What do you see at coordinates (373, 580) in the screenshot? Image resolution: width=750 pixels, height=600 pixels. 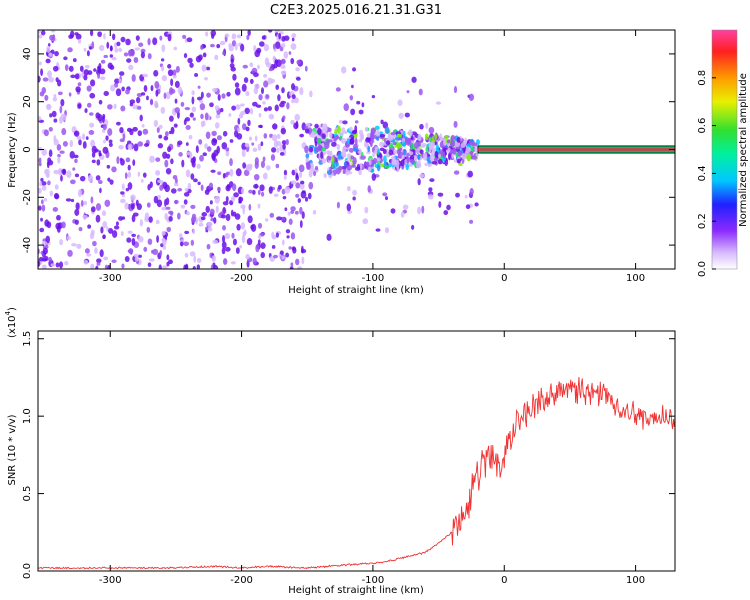 I see `snr-x-tick-label: -100` at bounding box center [373, 580].